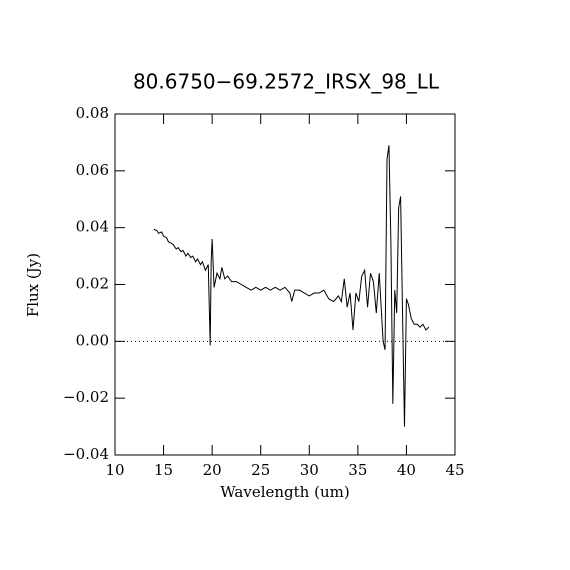 The width and height of the screenshot is (570, 570). I want to click on y-tick-label: 0.00, so click(92, 340).